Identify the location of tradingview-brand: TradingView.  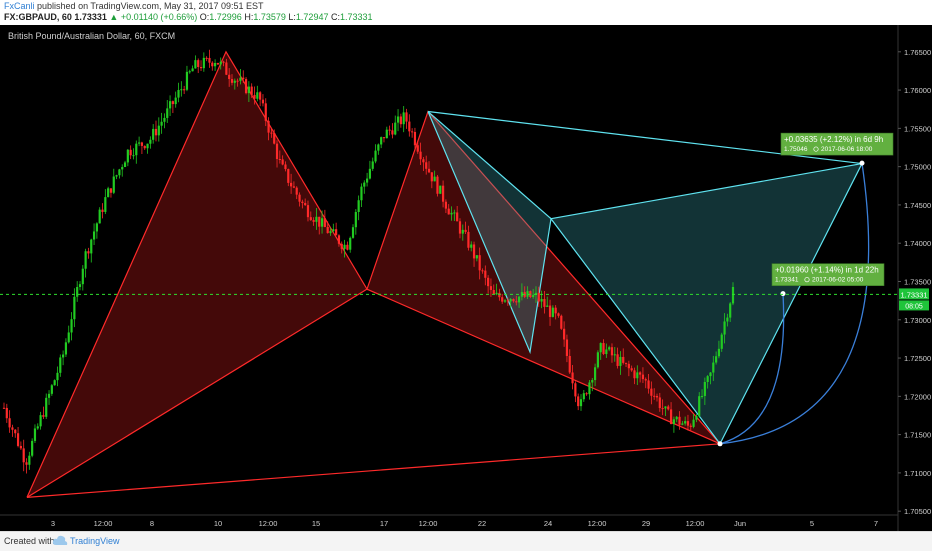
(95, 541).